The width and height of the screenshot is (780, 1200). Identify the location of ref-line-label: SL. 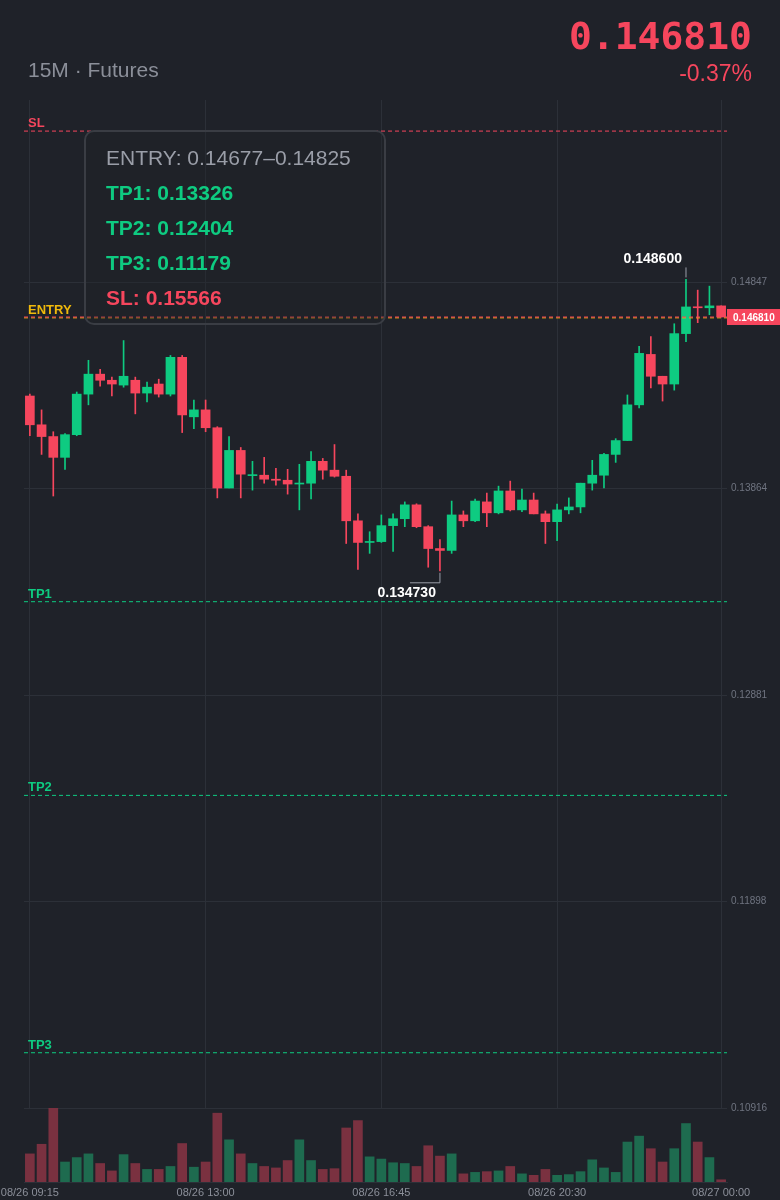
(36, 123).